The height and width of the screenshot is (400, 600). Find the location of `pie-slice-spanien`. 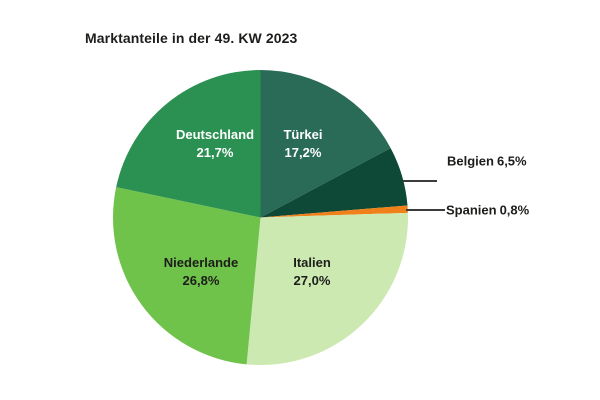

pie-slice-spanien is located at coordinates (334, 211).